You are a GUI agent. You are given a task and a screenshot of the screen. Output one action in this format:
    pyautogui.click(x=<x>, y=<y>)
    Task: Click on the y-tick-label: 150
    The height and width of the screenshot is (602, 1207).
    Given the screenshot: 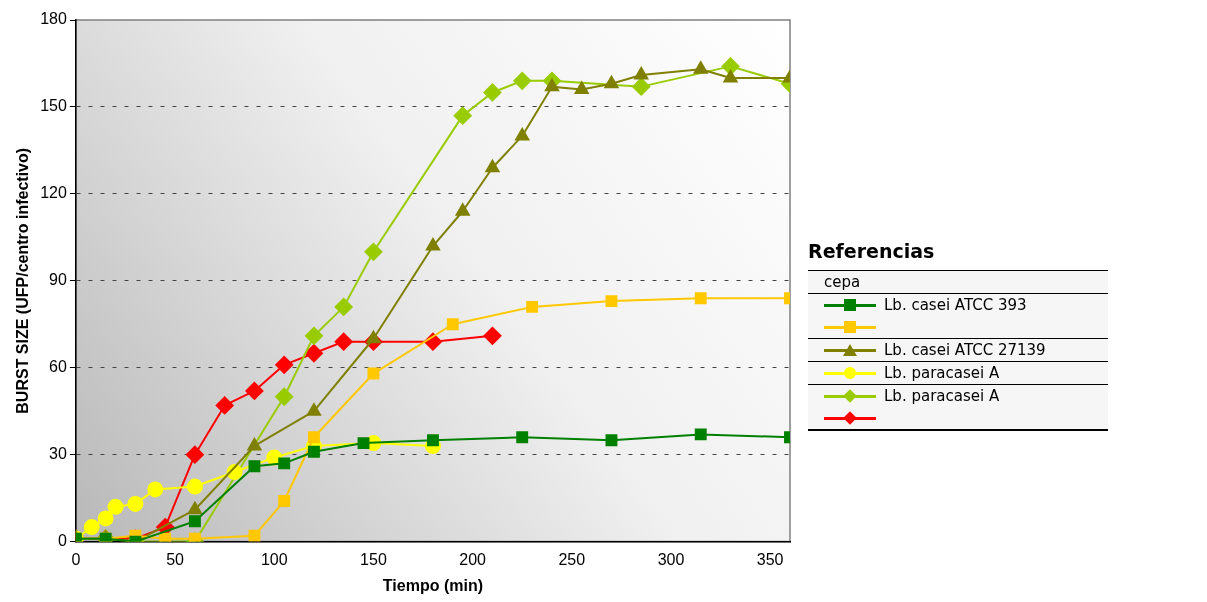 What is the action you would take?
    pyautogui.click(x=53, y=106)
    